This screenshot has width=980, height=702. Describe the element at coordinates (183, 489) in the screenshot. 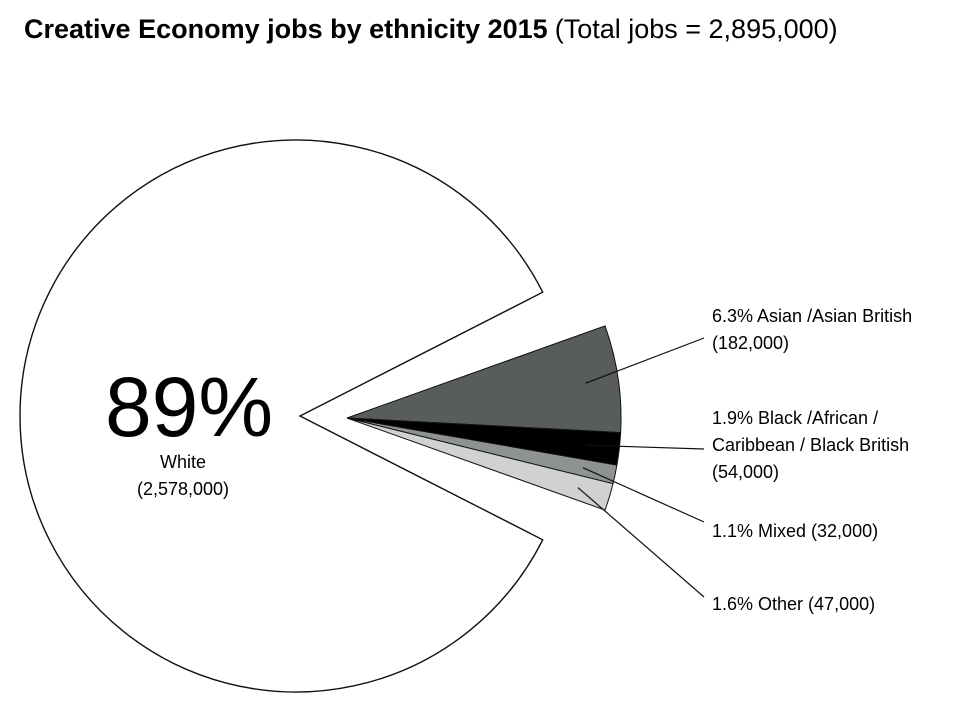

I see `white-value-label: (2,578,000)` at that location.